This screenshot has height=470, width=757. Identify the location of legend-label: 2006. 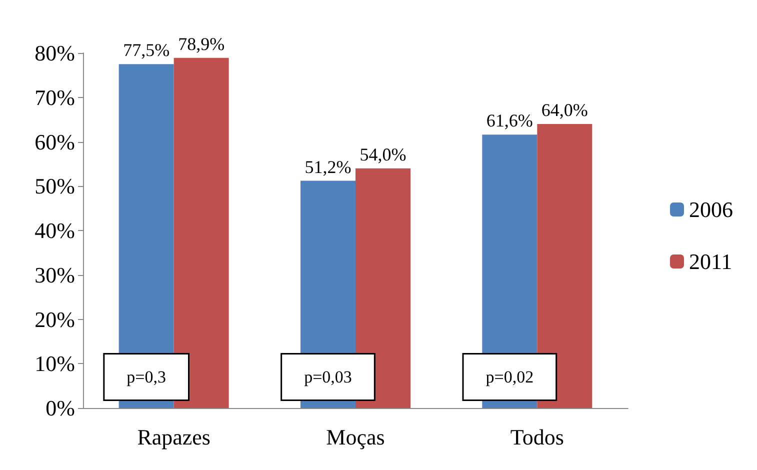
(711, 209).